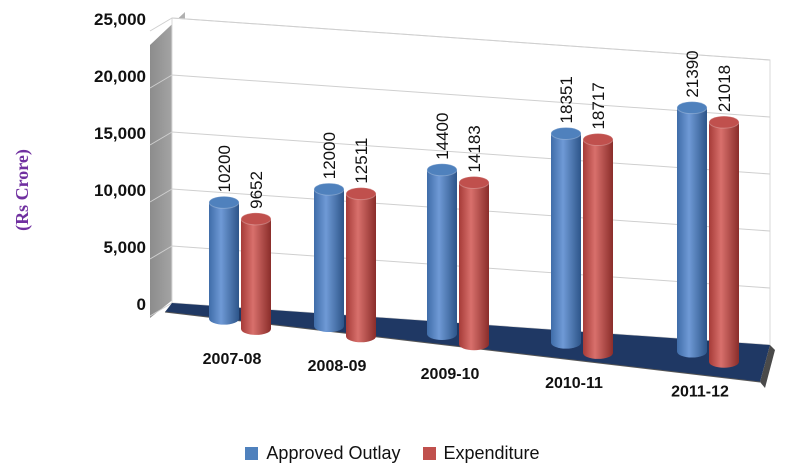 The width and height of the screenshot is (785, 471). I want to click on x-tick-label: 2008-09, so click(337, 366).